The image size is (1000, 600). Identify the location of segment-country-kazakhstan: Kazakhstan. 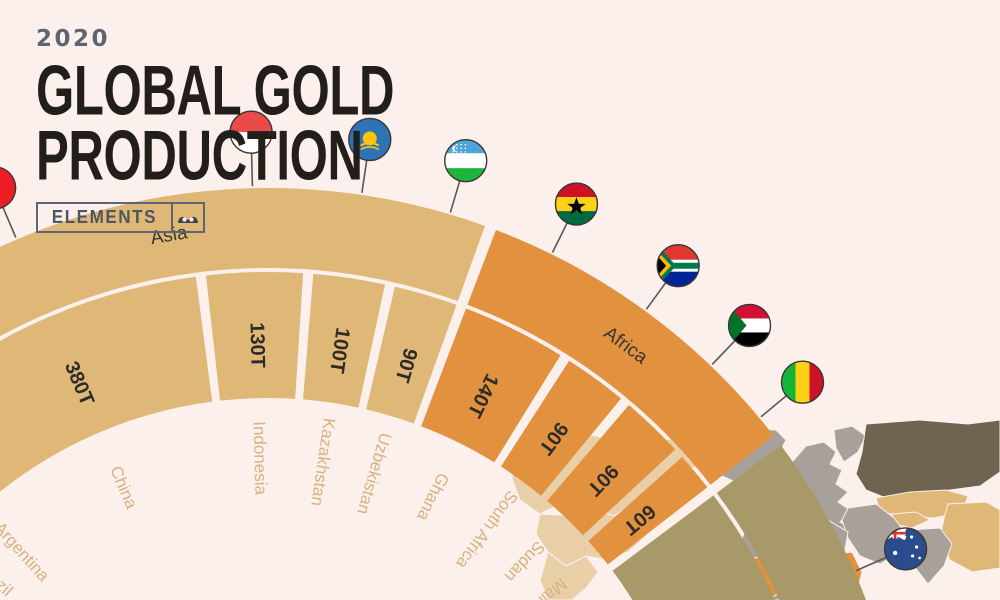
(323, 462).